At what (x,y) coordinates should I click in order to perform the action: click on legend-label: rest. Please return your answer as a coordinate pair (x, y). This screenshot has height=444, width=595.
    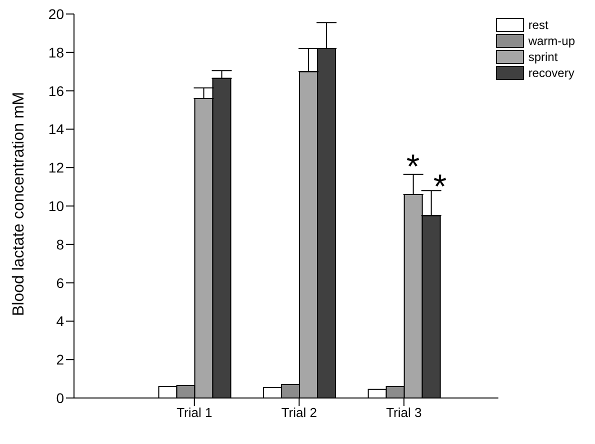
    Looking at the image, I should click on (538, 25).